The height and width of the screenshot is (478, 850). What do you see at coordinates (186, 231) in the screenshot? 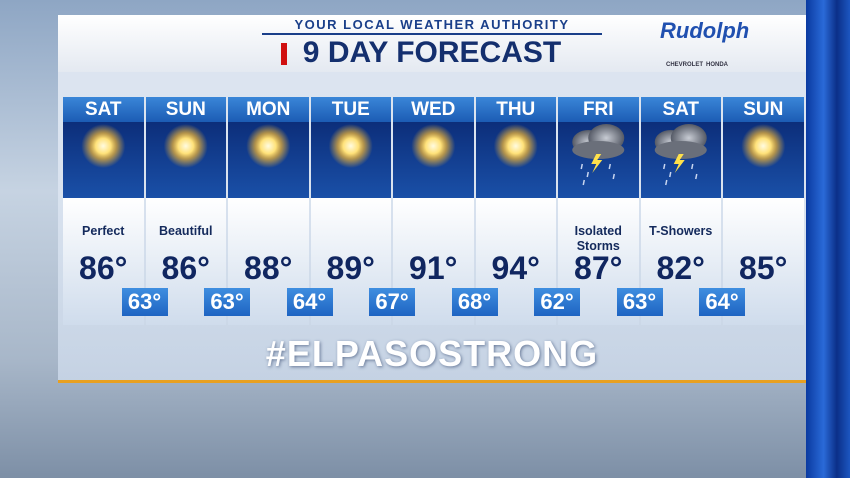
I see `condition: Beautiful` at bounding box center [186, 231].